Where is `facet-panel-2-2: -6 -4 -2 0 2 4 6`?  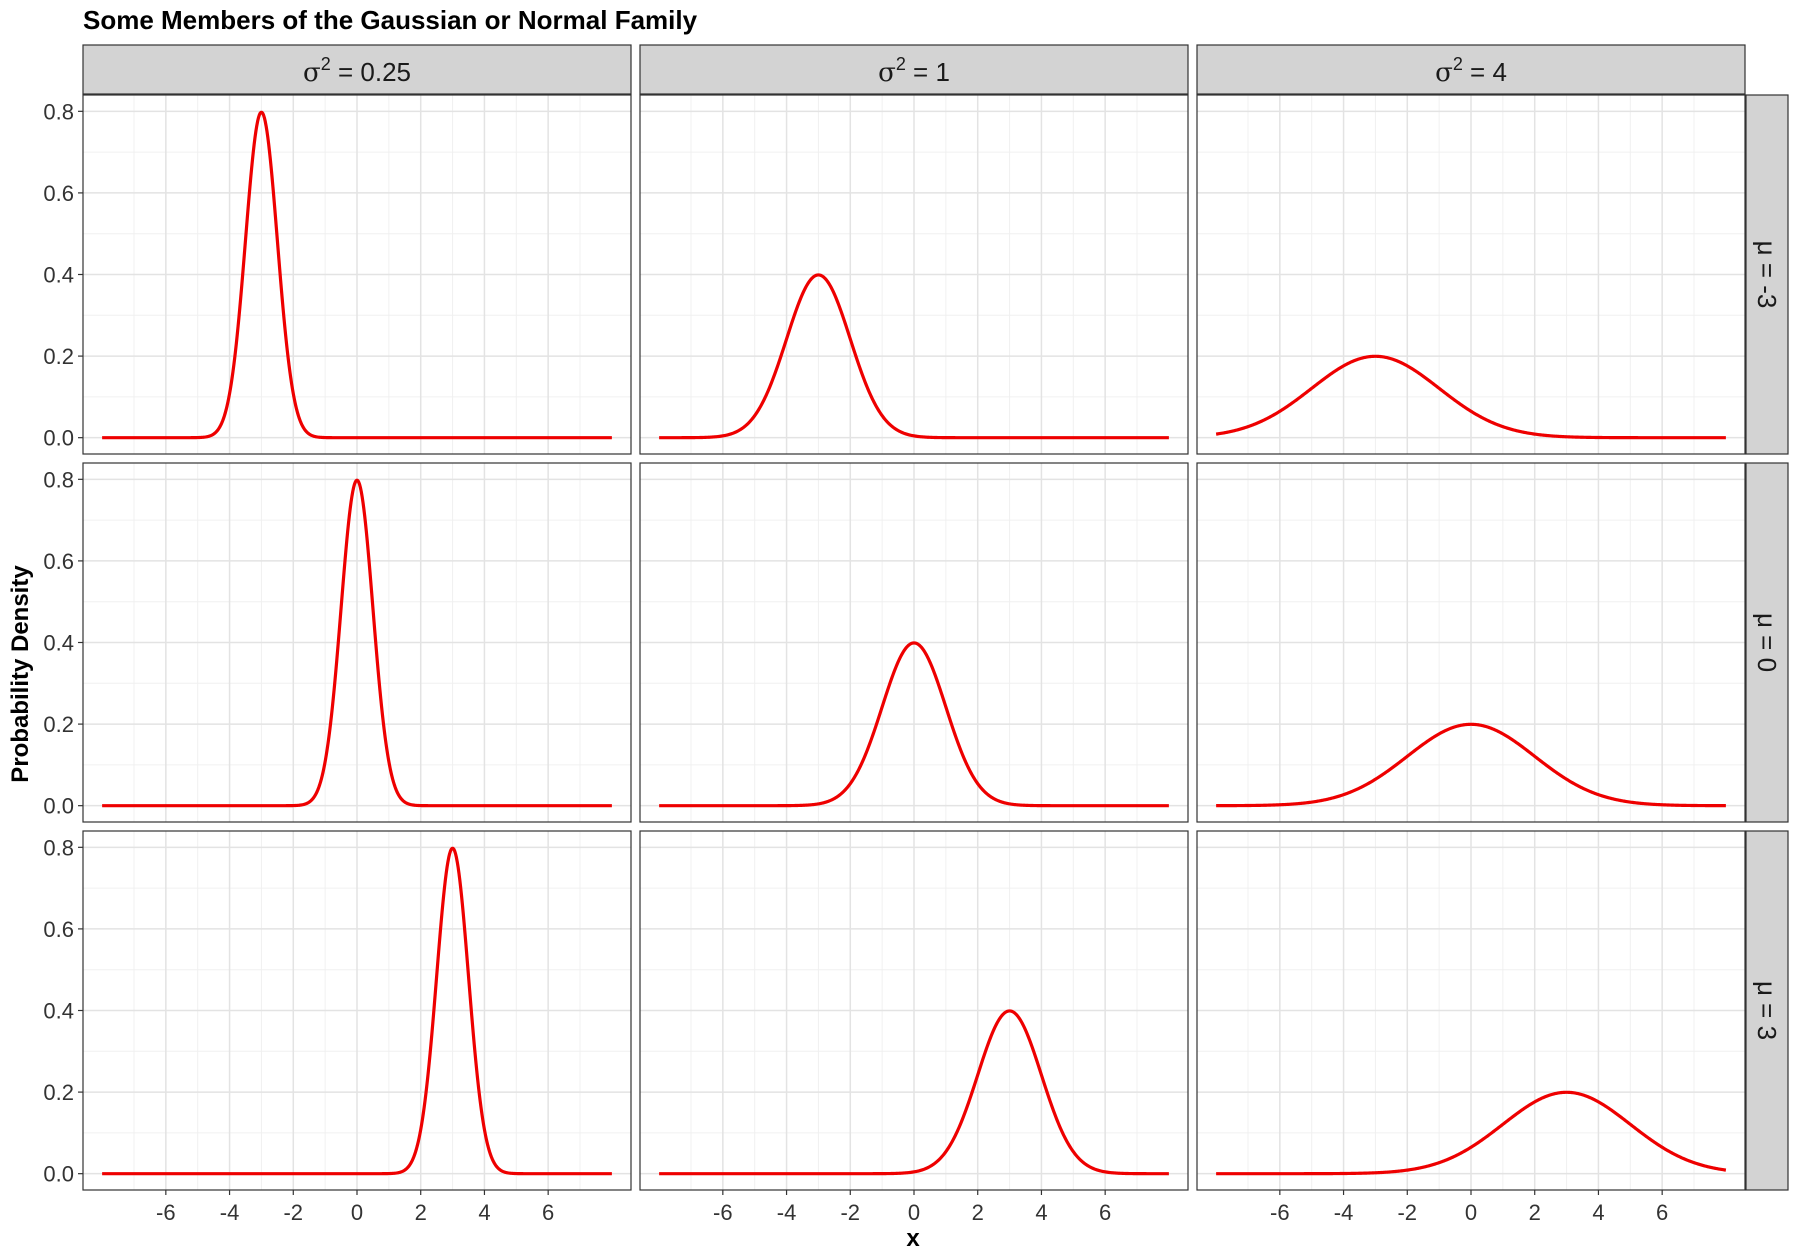
facet-panel-2-2: -6 -4 -2 0 2 4 6 is located at coordinates (1471, 1027).